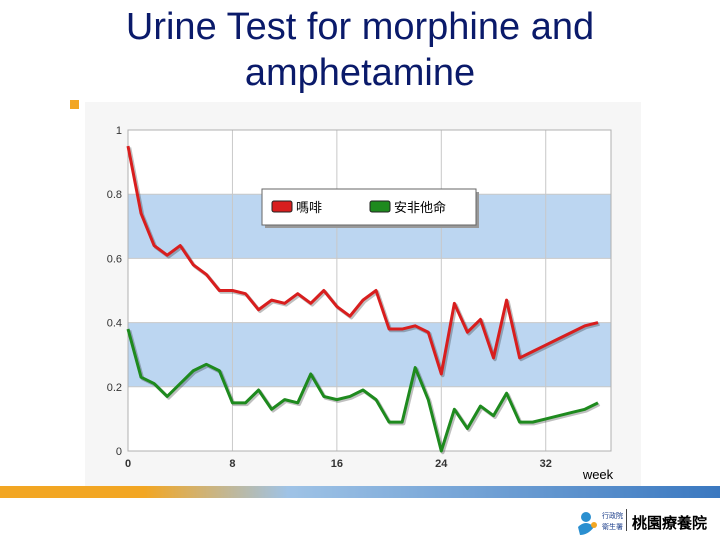 The height and width of the screenshot is (540, 720). Describe the element at coordinates (670, 523) in the screenshot. I see `hospital-name: 桃園療養院` at that location.